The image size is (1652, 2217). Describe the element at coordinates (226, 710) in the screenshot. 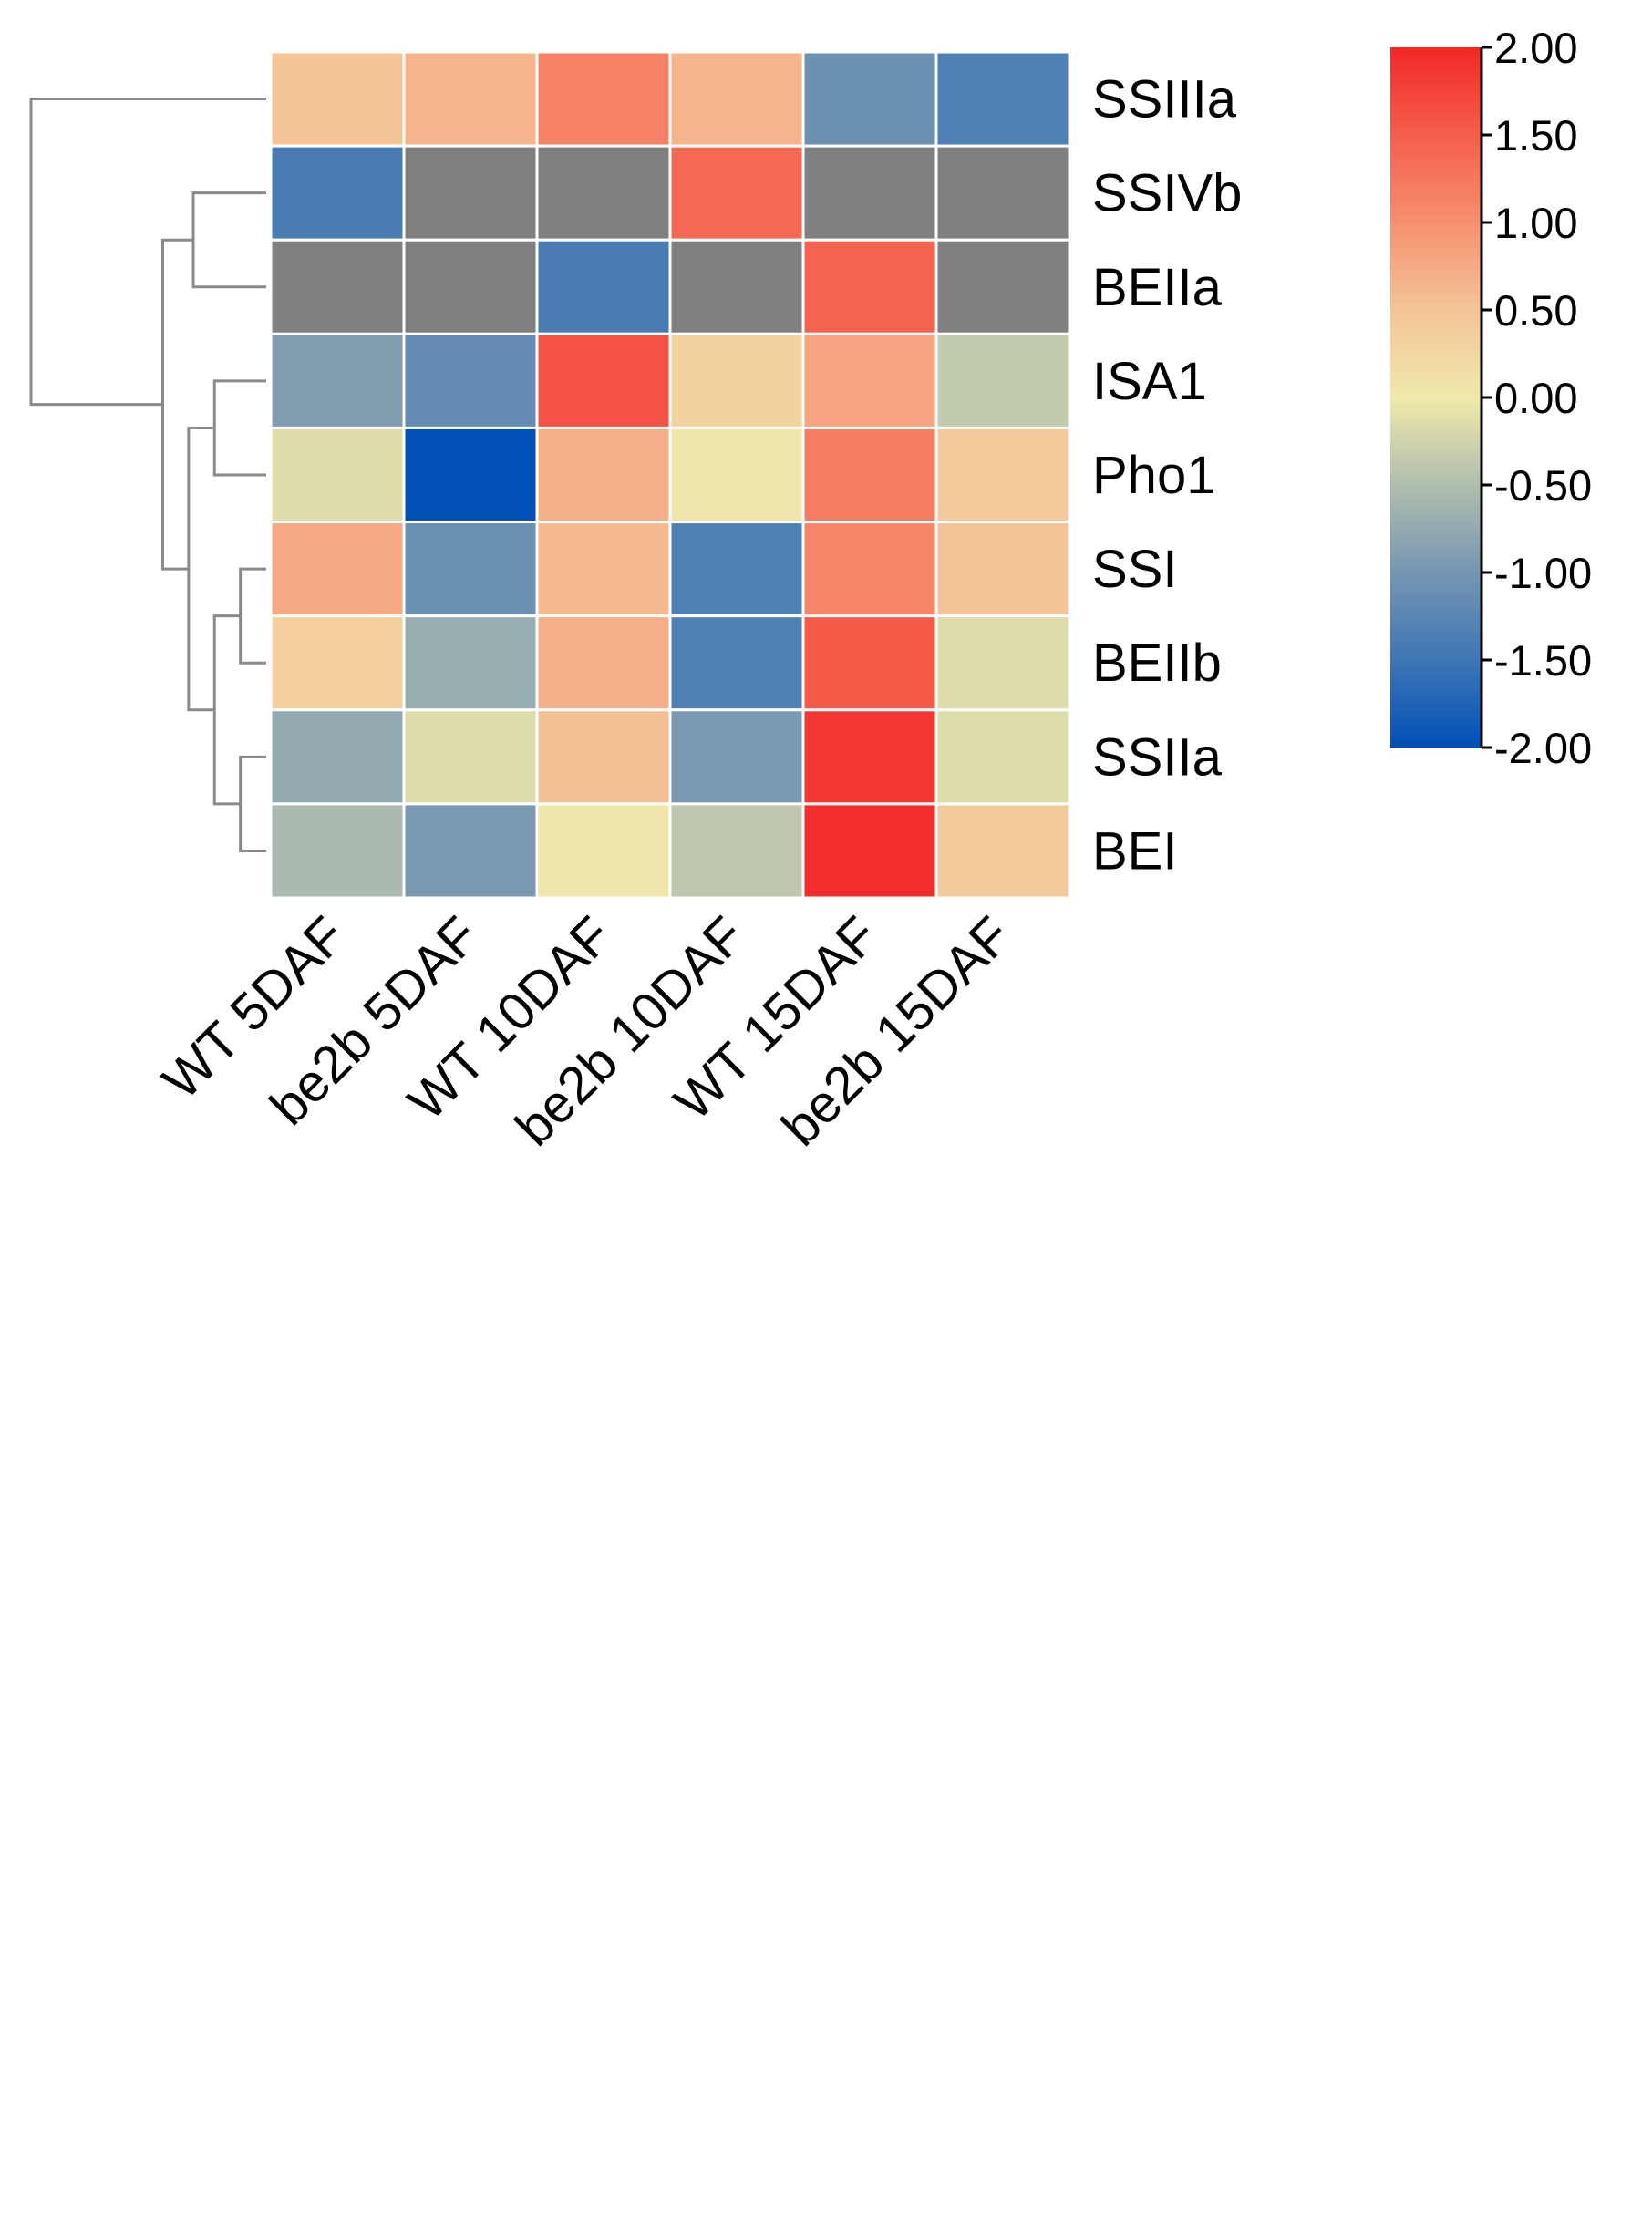

I see `dendrogram-branch-e` at that location.